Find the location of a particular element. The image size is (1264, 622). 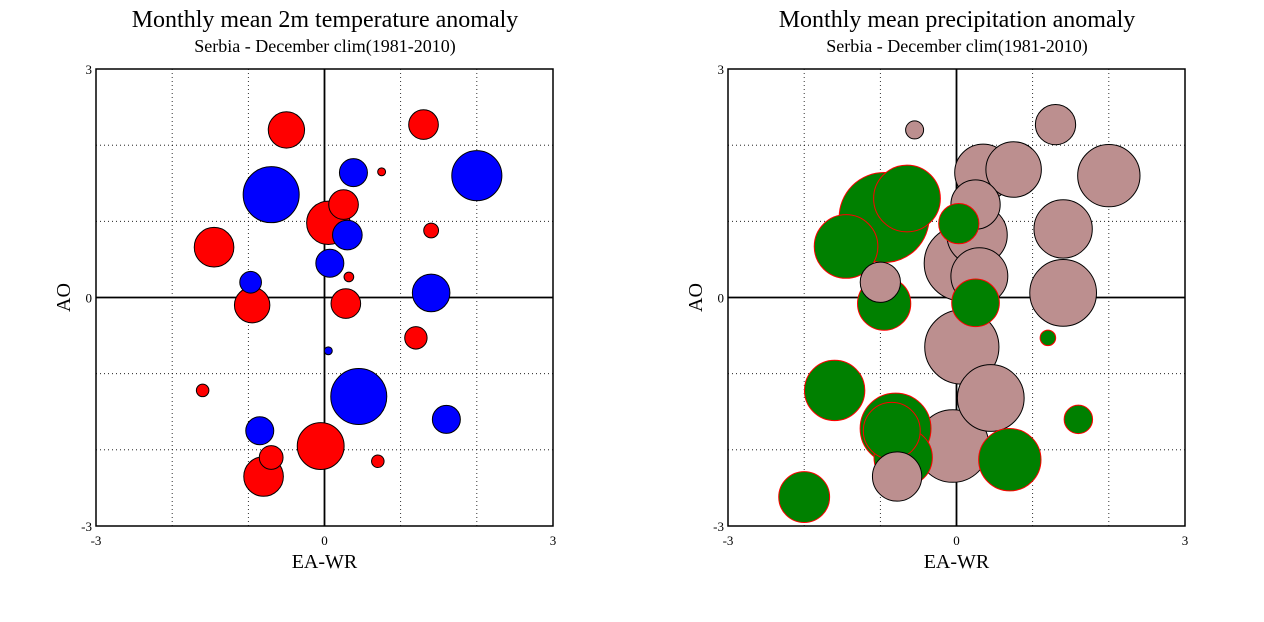

chart-title: Monthly mean 2m temperature anomaly is located at coordinates (325, 20).